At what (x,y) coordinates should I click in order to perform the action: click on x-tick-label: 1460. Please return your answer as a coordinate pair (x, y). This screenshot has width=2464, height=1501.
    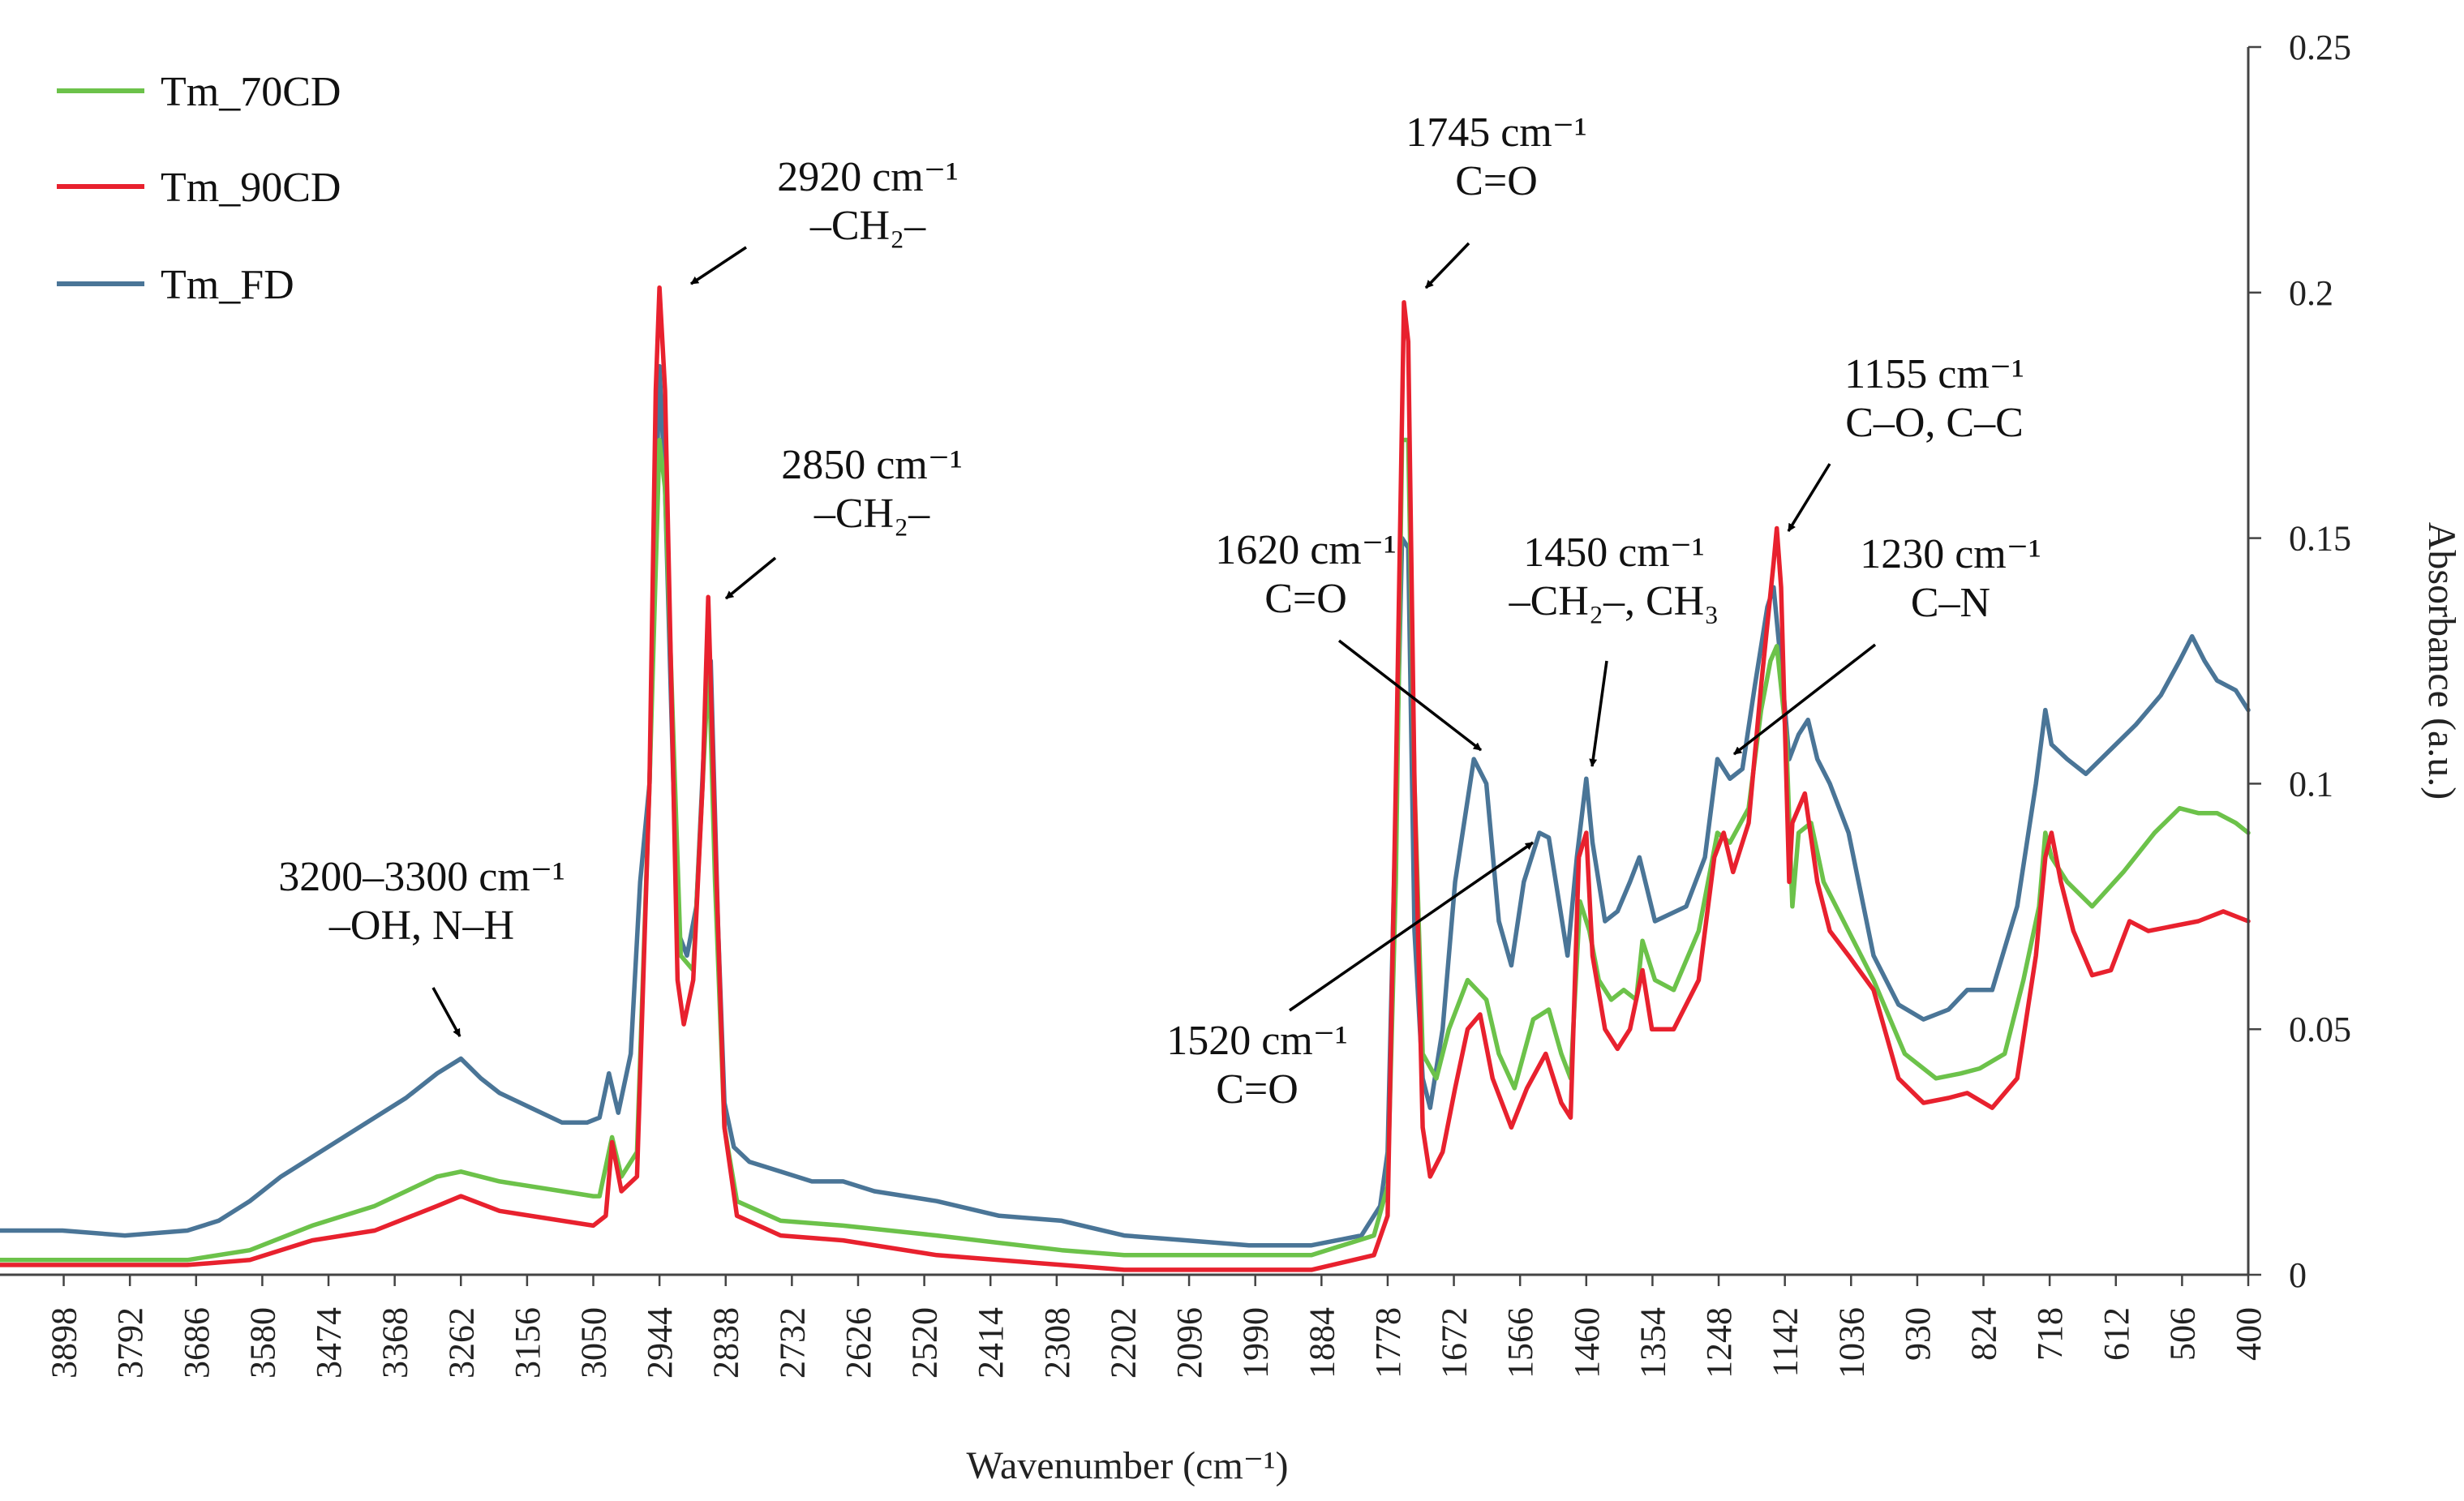
    Looking at the image, I should click on (1587, 1343).